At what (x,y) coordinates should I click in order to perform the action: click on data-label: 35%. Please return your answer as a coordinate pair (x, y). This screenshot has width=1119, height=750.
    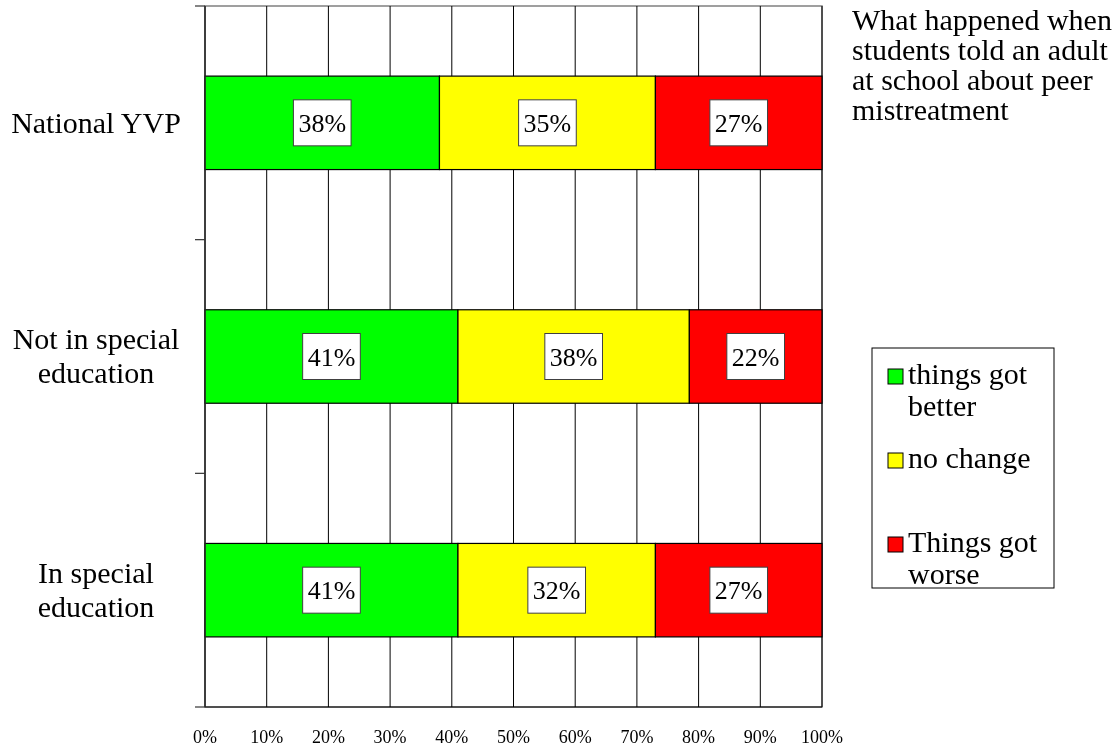
    Looking at the image, I should click on (547, 123).